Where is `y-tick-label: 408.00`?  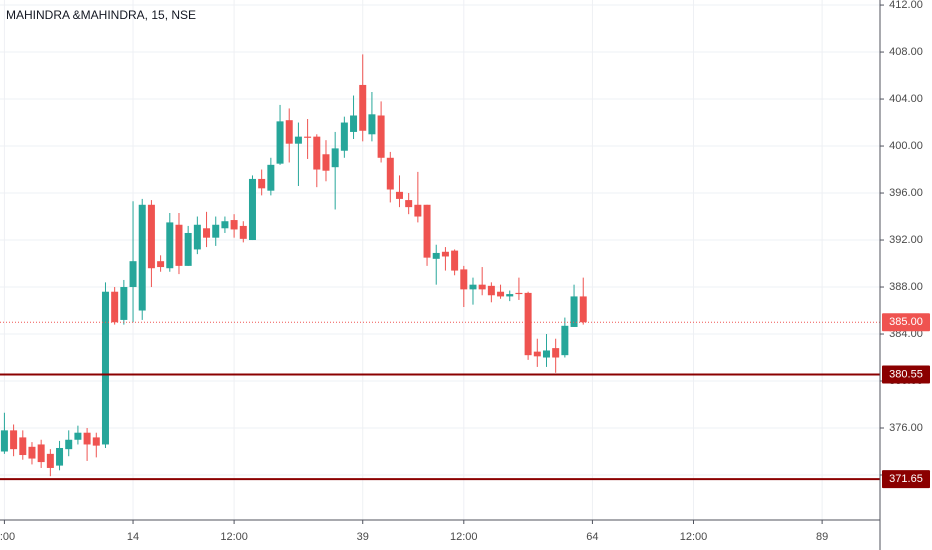 y-tick-label: 408.00 is located at coordinates (906, 52).